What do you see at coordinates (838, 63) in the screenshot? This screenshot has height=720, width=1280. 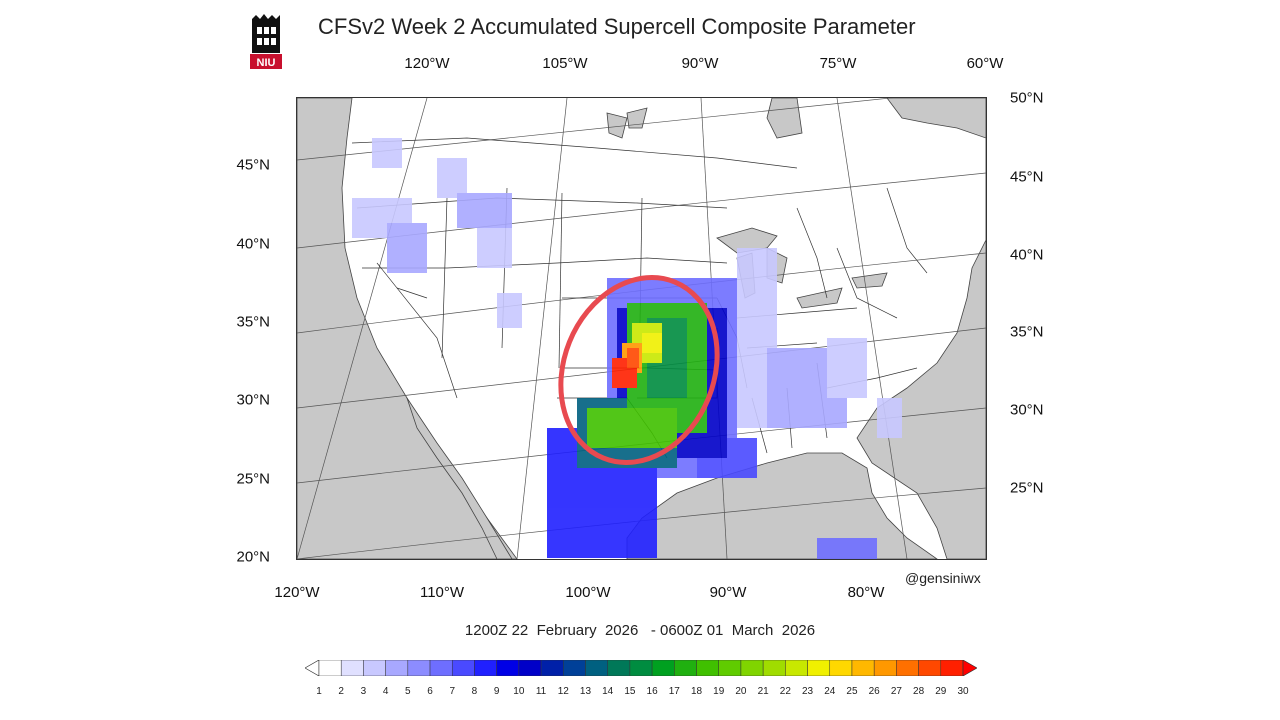 I see `top-lon-label: 75°W` at bounding box center [838, 63].